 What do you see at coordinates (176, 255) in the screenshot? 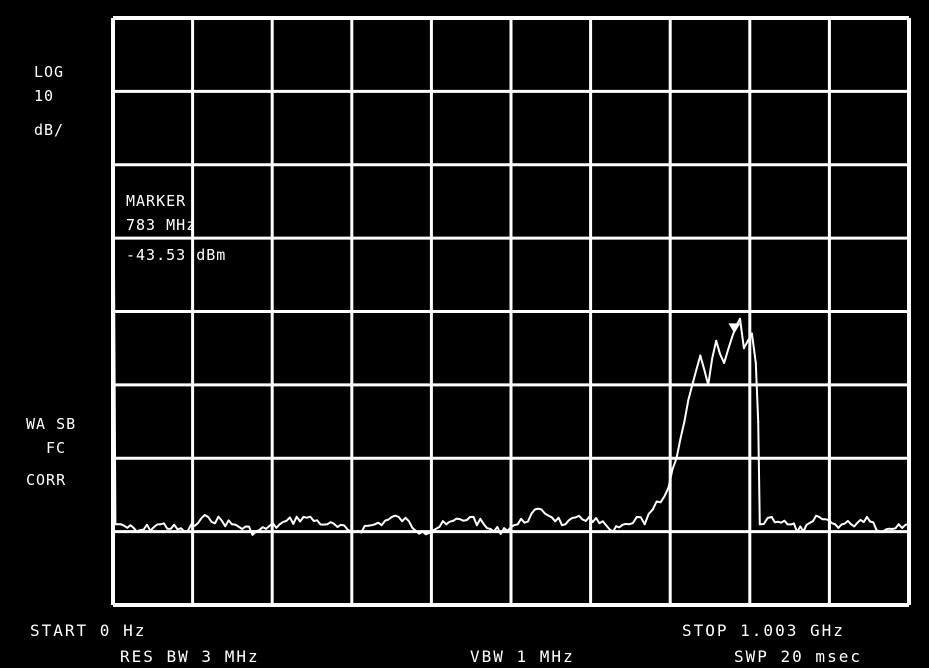
I see `marker-level: -43.53 dBm` at bounding box center [176, 255].